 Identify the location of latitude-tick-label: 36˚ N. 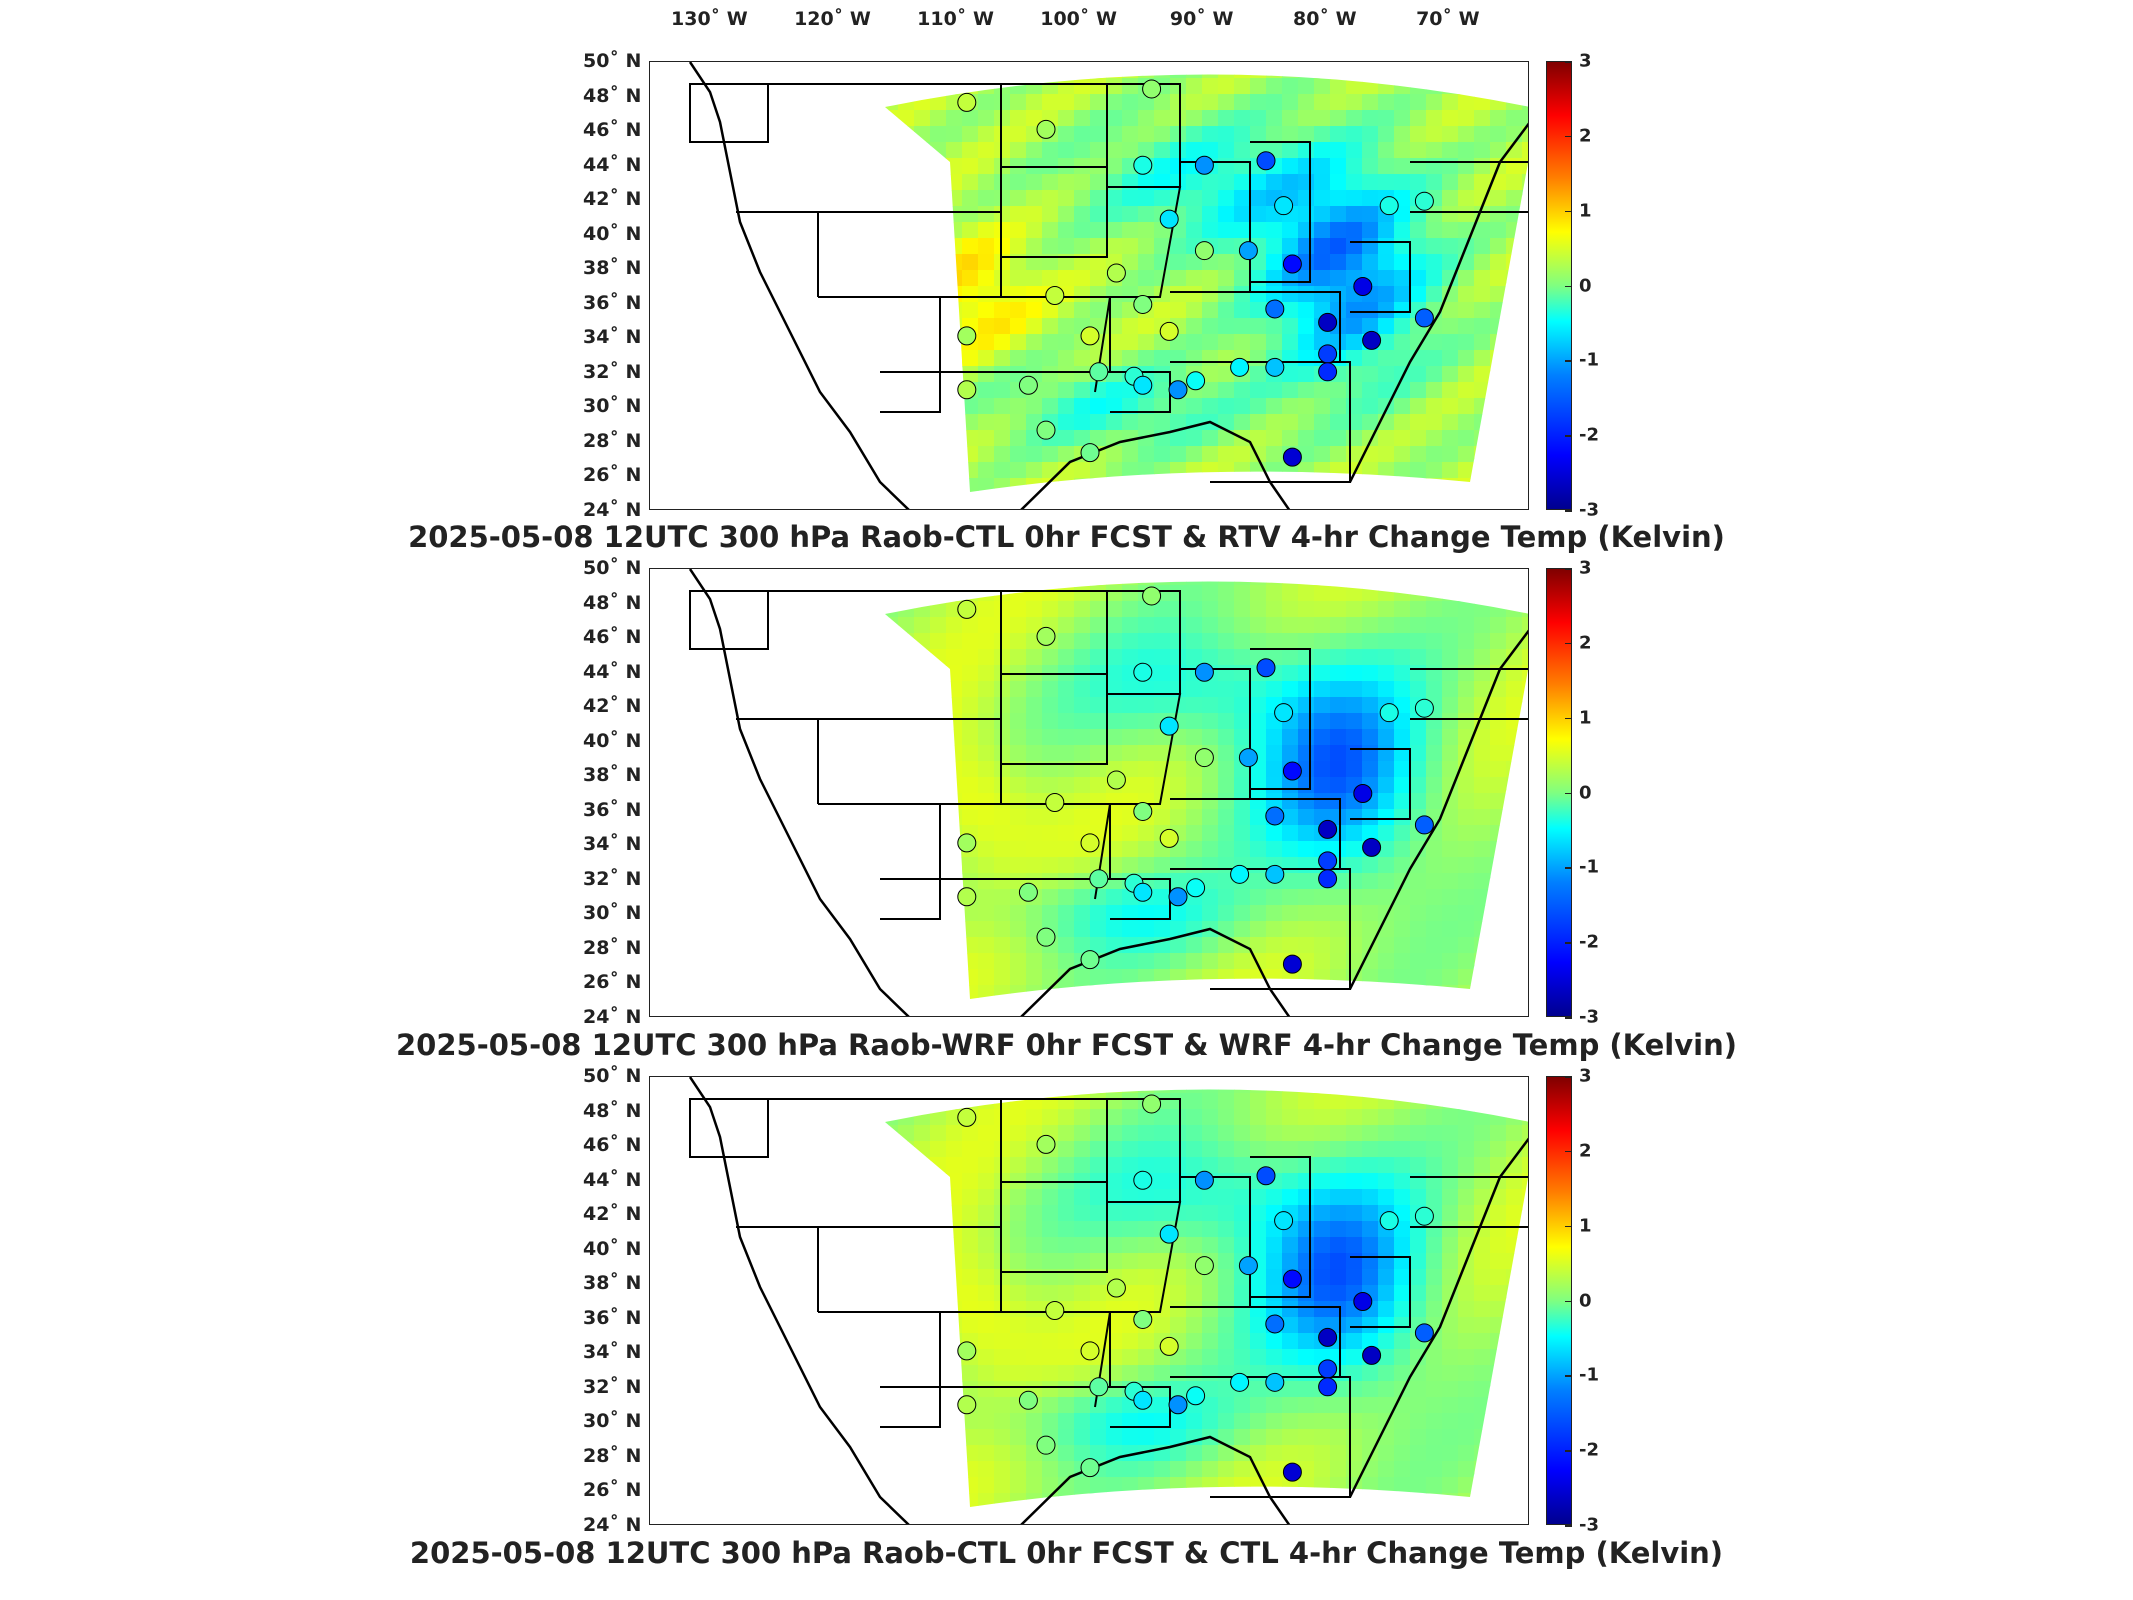
(612, 302).